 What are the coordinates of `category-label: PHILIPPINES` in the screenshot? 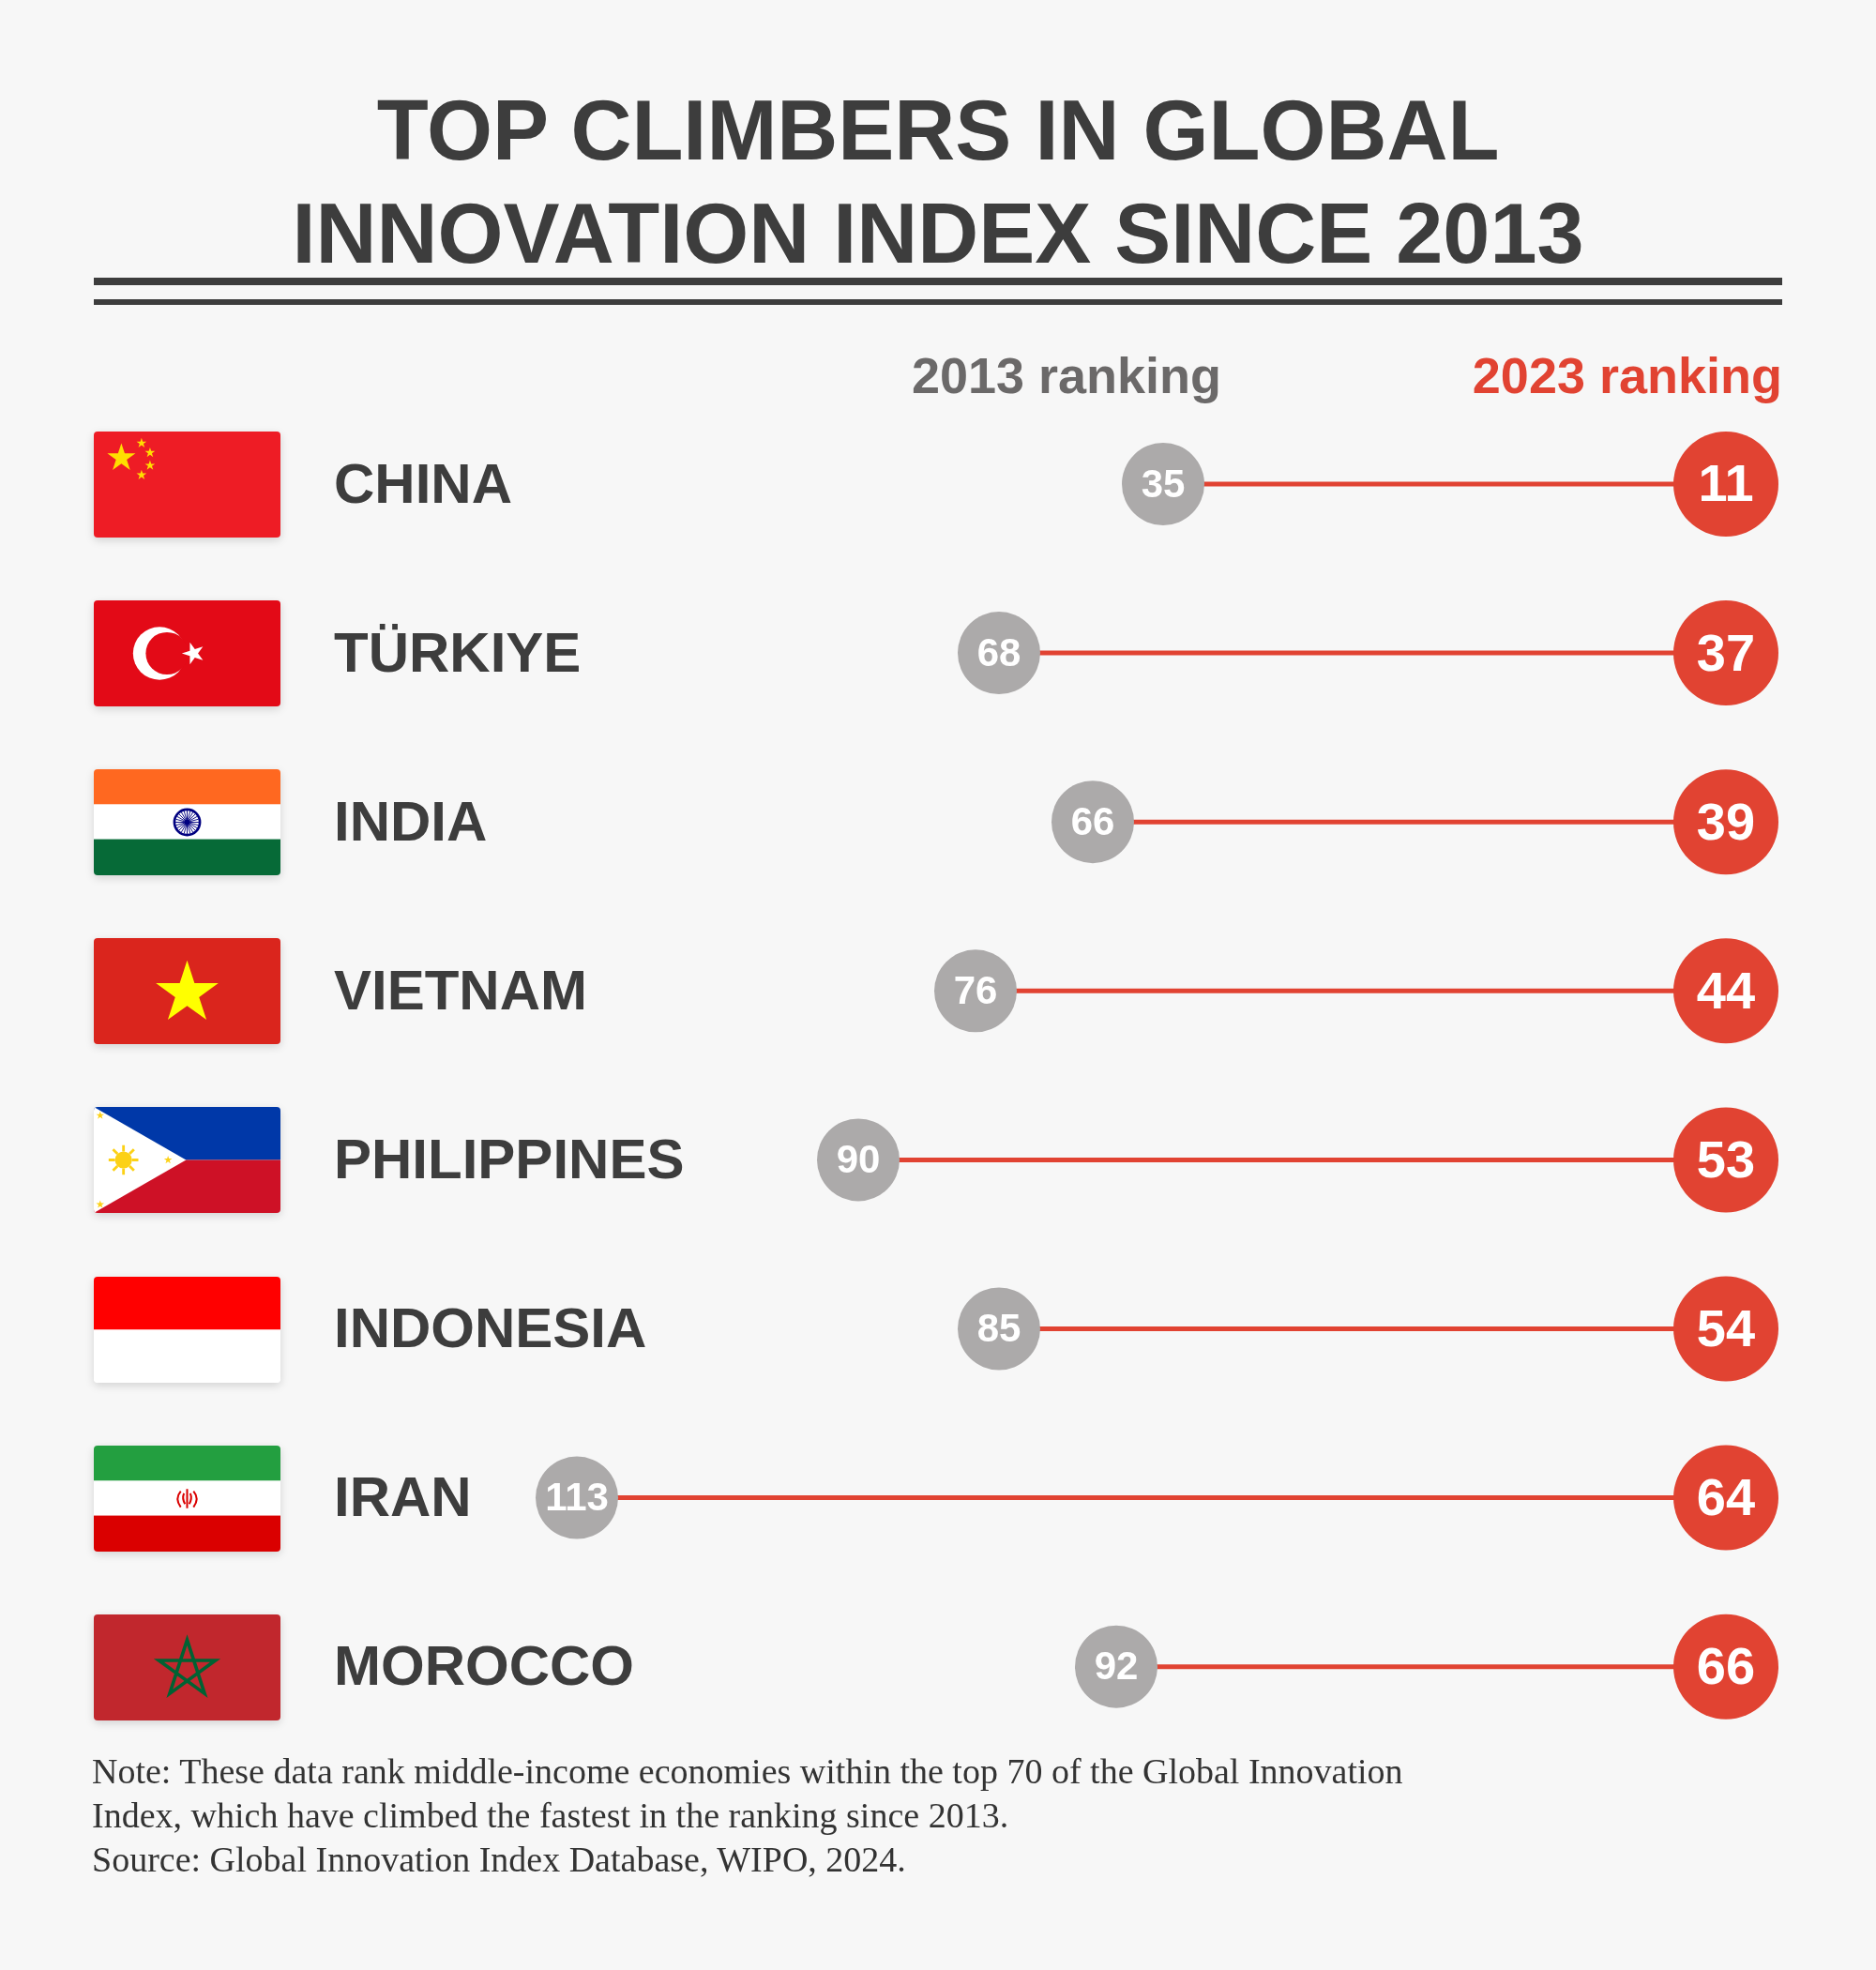 It's located at (509, 1158).